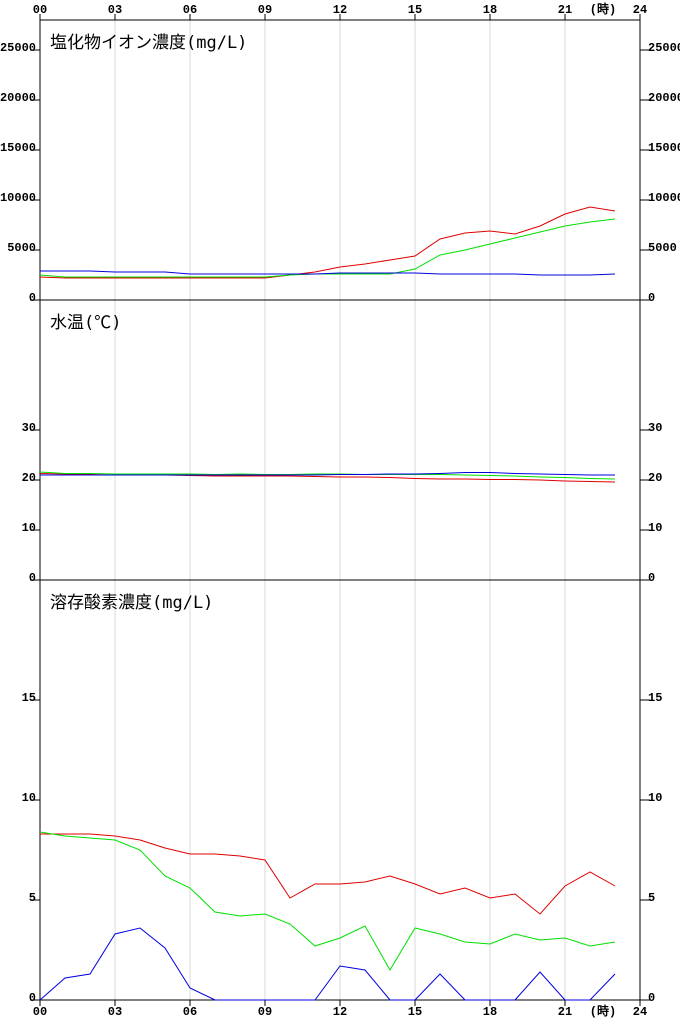 This screenshot has width=680, height=1025. What do you see at coordinates (148, 43) in the screenshot?
I see `panel-title: 塩化物イオン濃度(mg/L)` at bounding box center [148, 43].